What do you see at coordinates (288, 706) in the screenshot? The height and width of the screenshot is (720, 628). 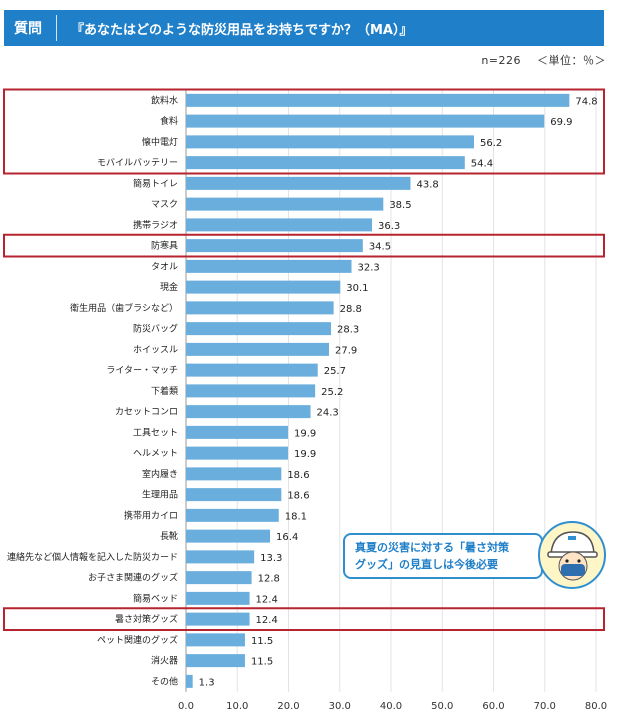 I see `x-tick-label: 20.0` at bounding box center [288, 706].